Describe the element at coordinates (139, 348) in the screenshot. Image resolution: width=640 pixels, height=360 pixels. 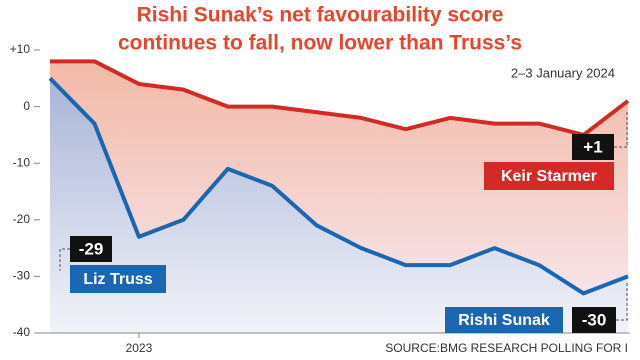
I see `x-tick-label: 2023` at that location.